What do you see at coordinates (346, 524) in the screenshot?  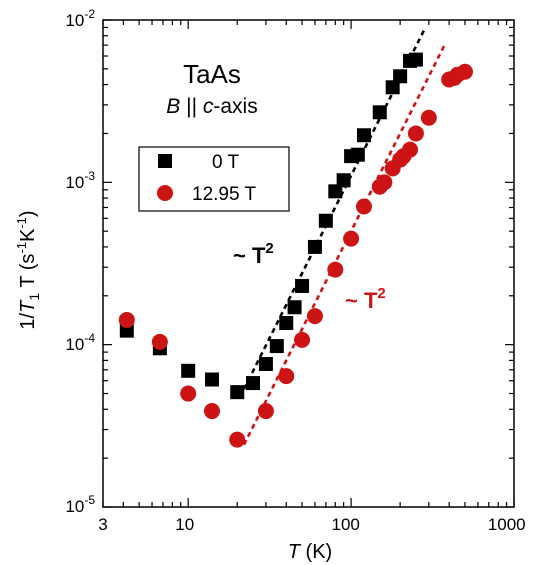 I see `x-tick-label-100: 100` at bounding box center [346, 524].